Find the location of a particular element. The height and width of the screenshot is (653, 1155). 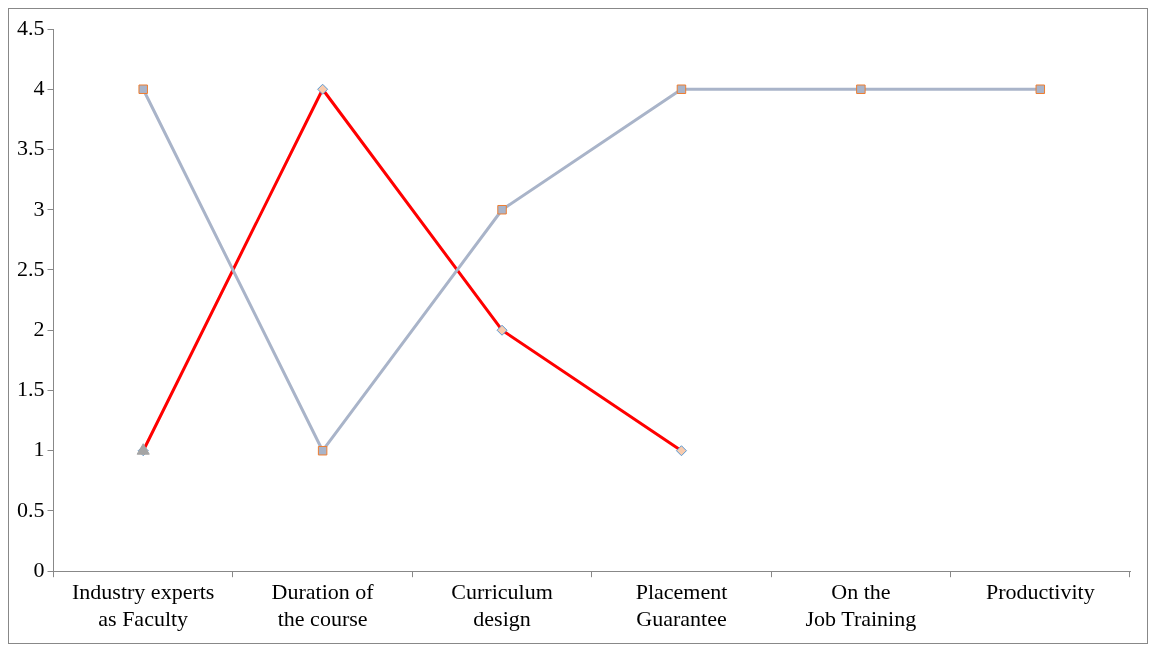

x-tick-label: Placement Guarantee is located at coordinates (681, 605).